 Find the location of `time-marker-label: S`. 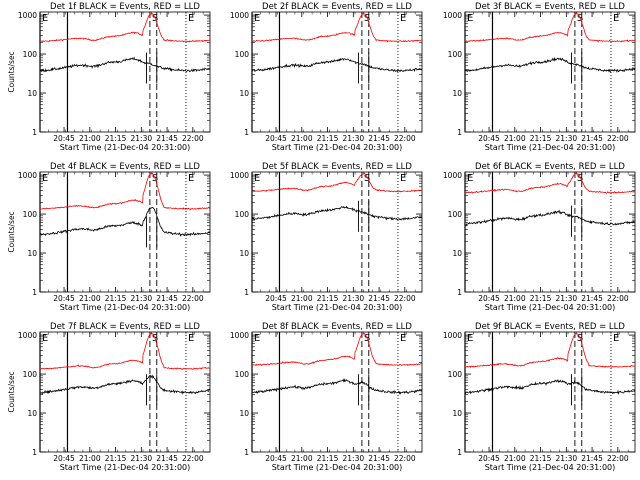

time-marker-label: S is located at coordinates (367, 178).